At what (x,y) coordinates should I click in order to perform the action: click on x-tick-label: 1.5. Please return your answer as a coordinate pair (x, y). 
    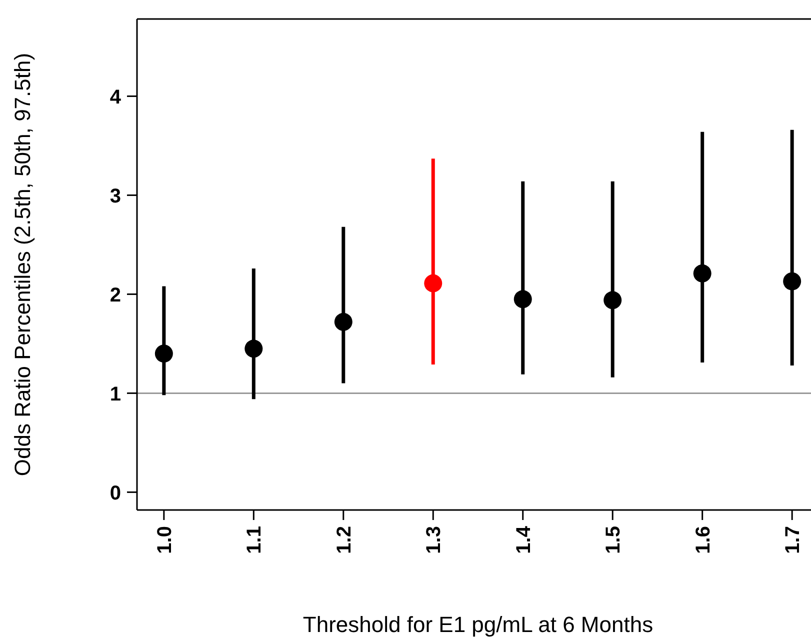
    Looking at the image, I should click on (613, 540).